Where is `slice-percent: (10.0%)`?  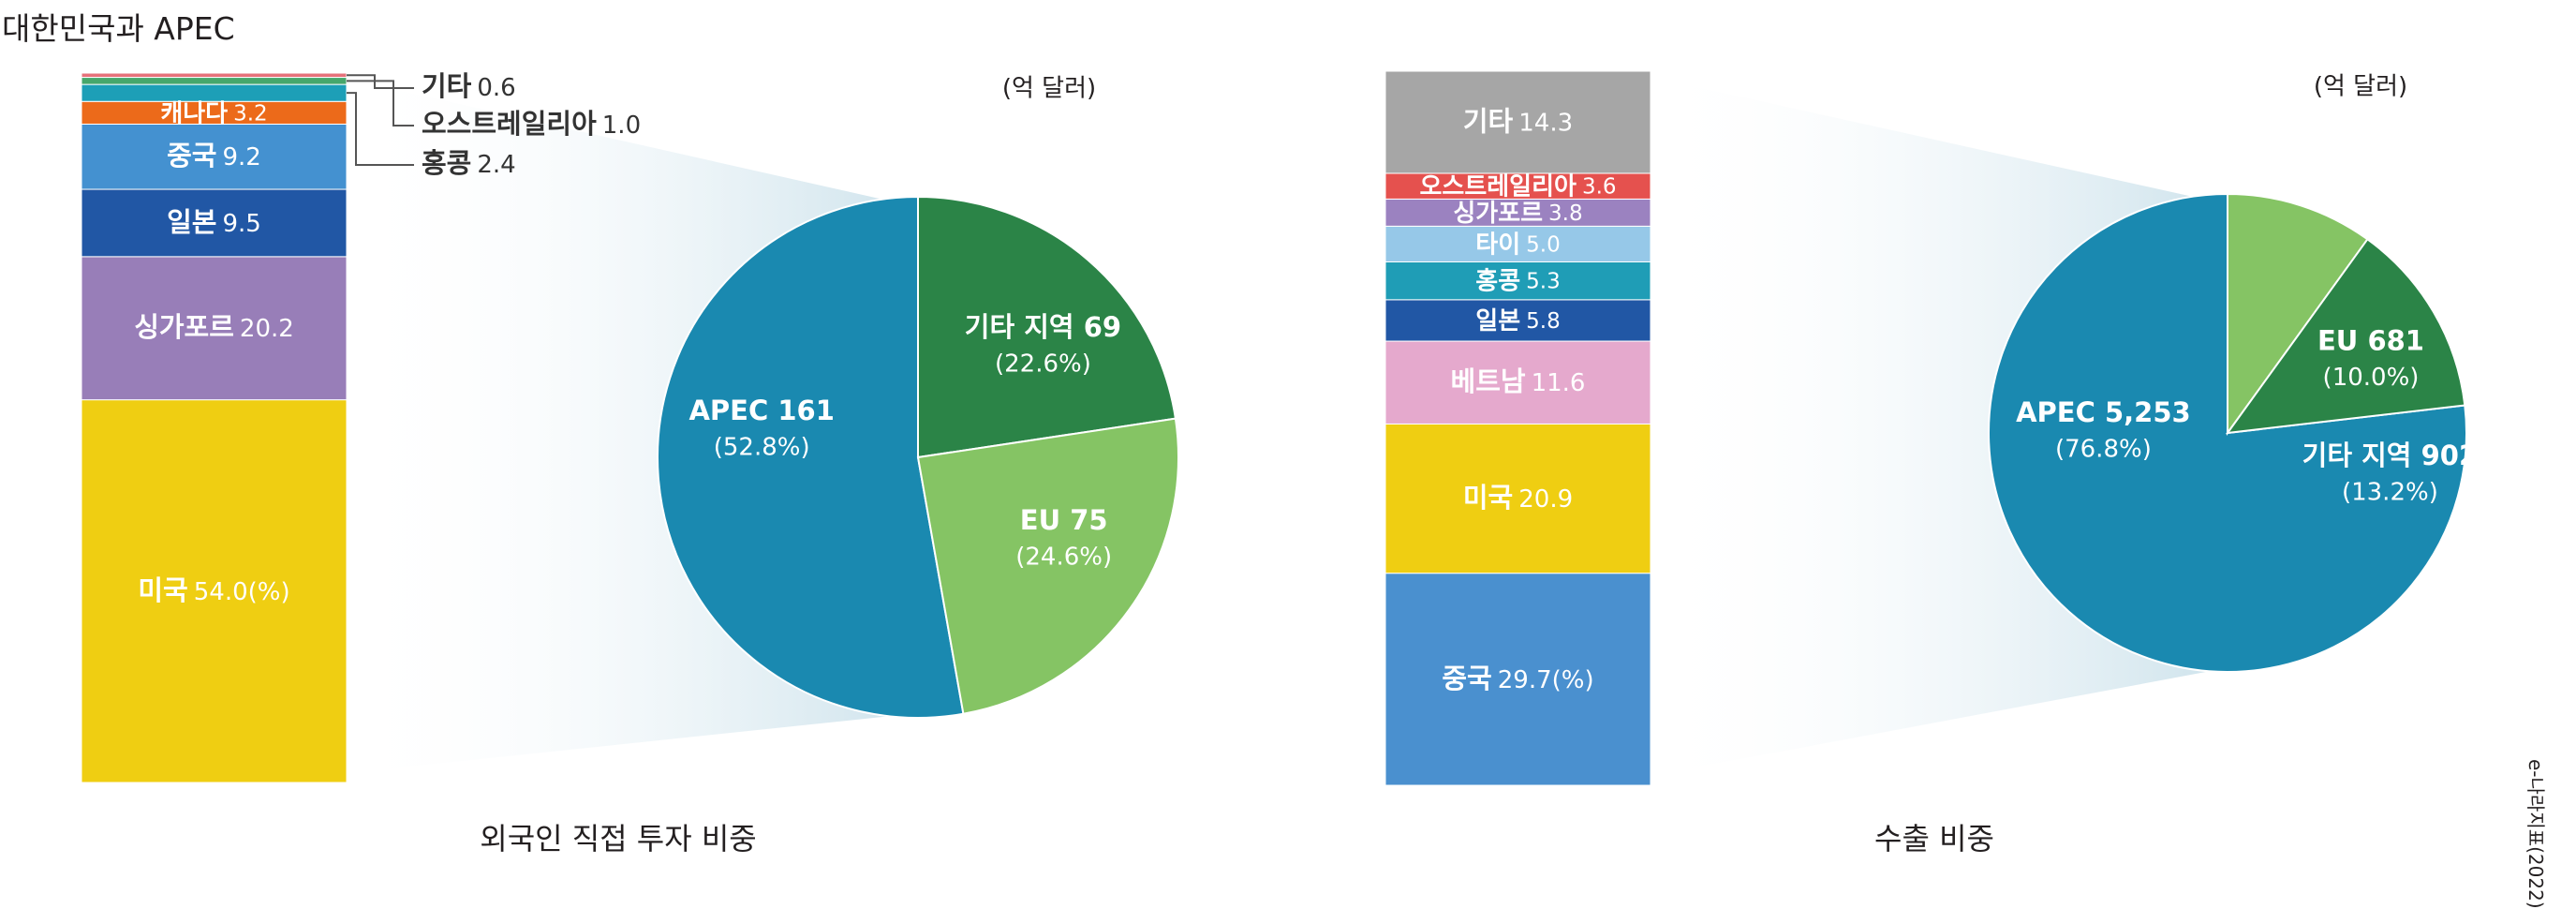
slice-percent: (10.0%) is located at coordinates (2371, 378).